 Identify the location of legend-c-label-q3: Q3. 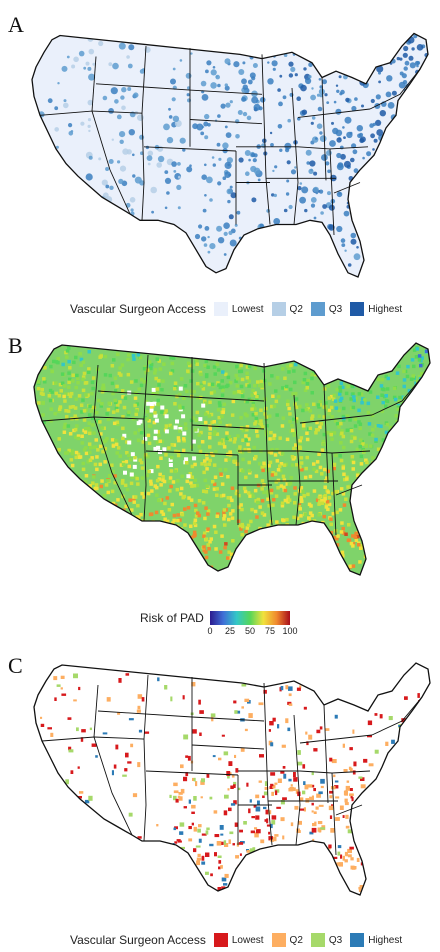
(335, 940).